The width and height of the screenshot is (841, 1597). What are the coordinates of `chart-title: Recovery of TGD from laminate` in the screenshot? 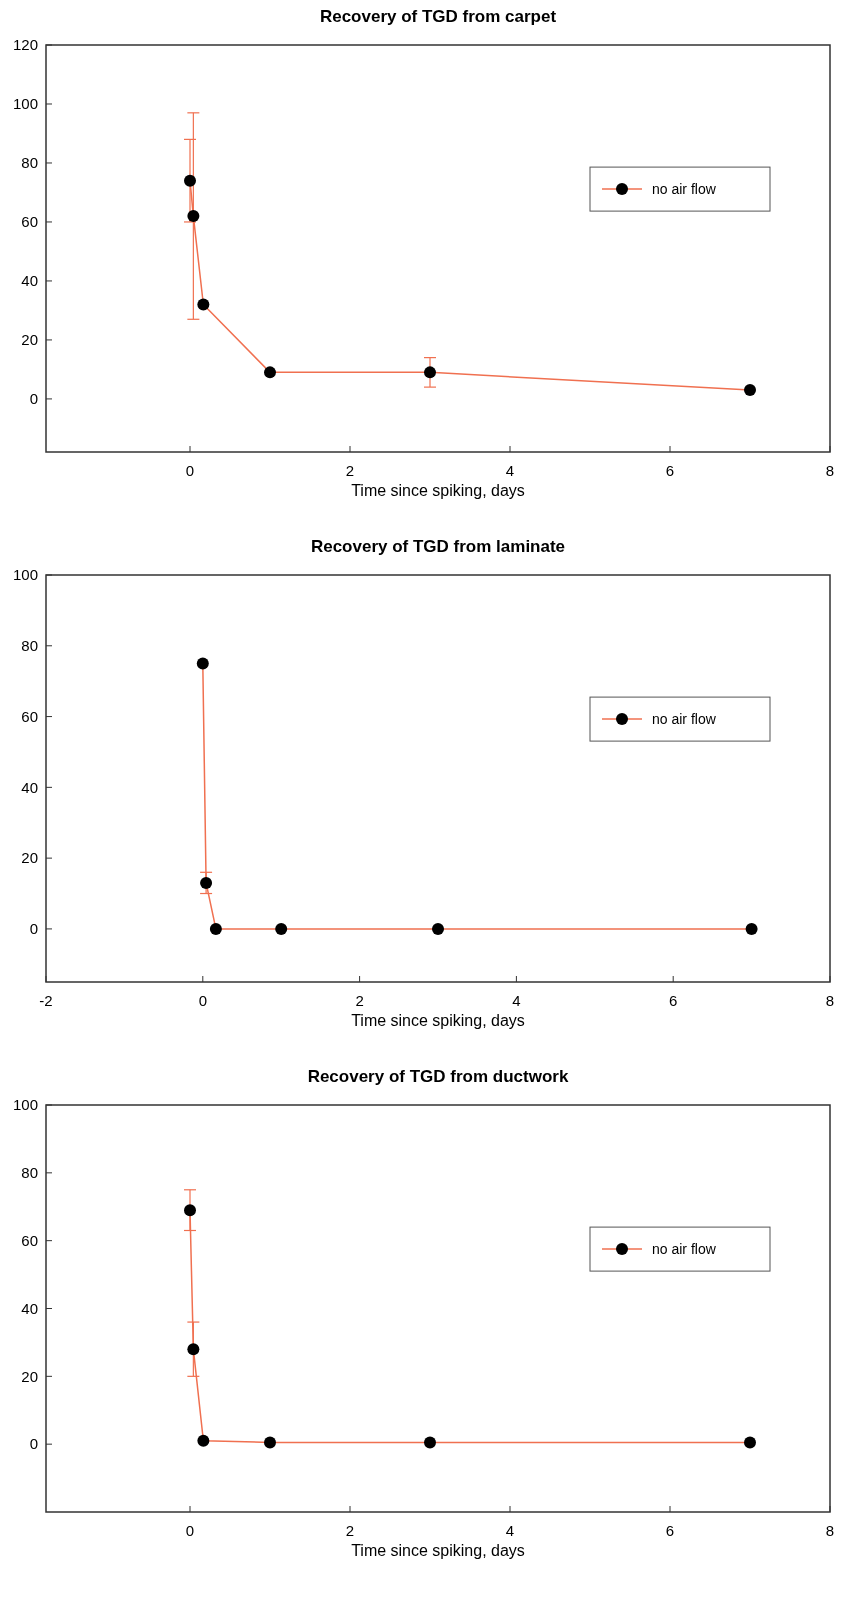 It's located at (438, 546).